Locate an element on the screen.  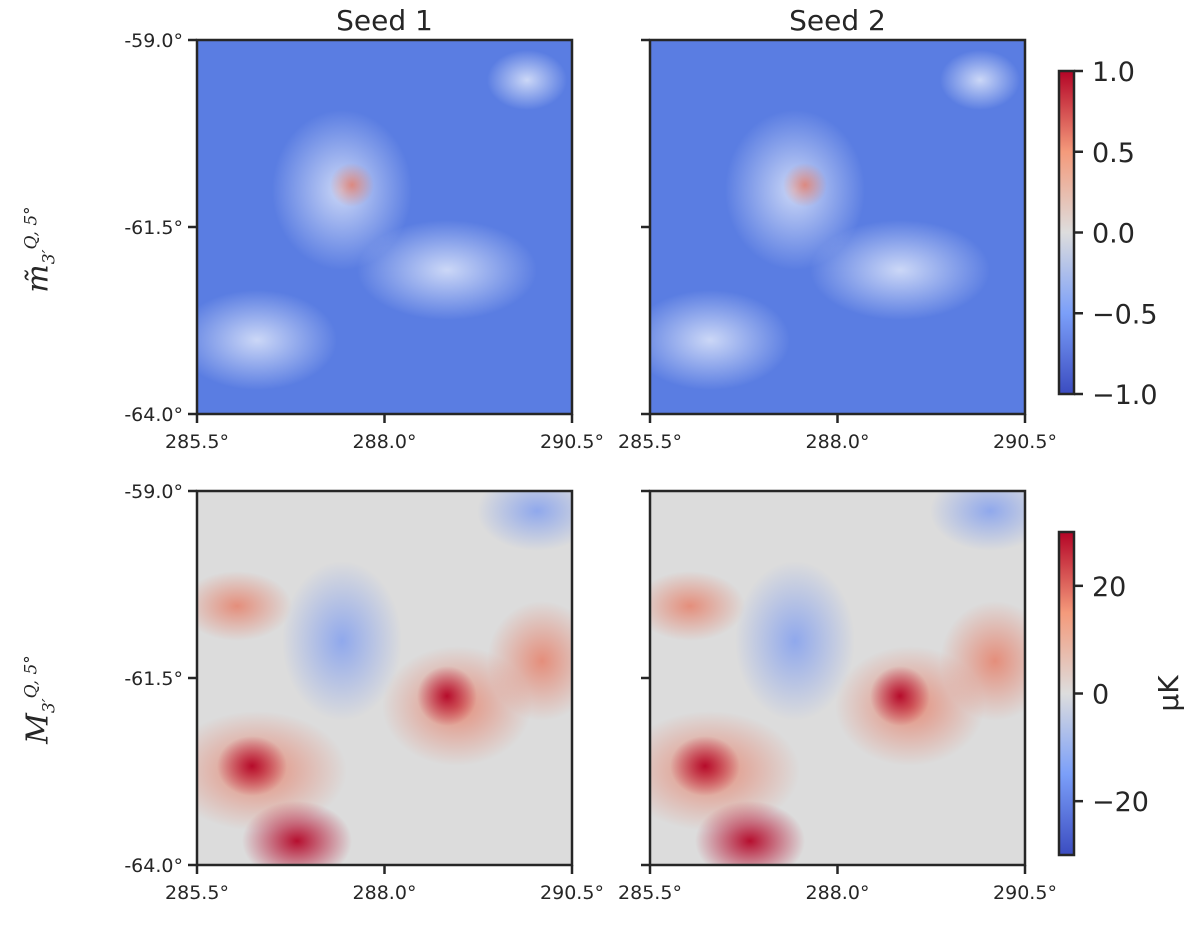
row-label-normalized-map: m̃3′Q, 5° is located at coordinates (40, 249).